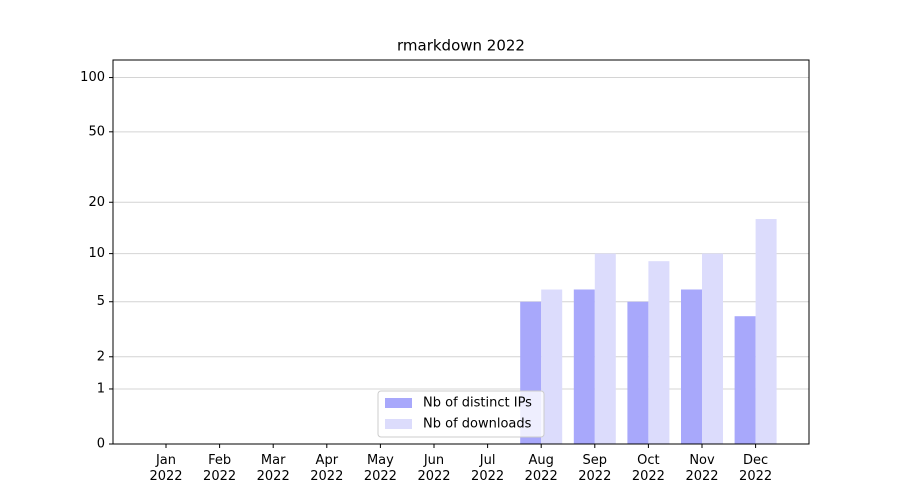  Describe the element at coordinates (595, 468) in the screenshot. I see `x-tick-label: Sep 2022` at that location.